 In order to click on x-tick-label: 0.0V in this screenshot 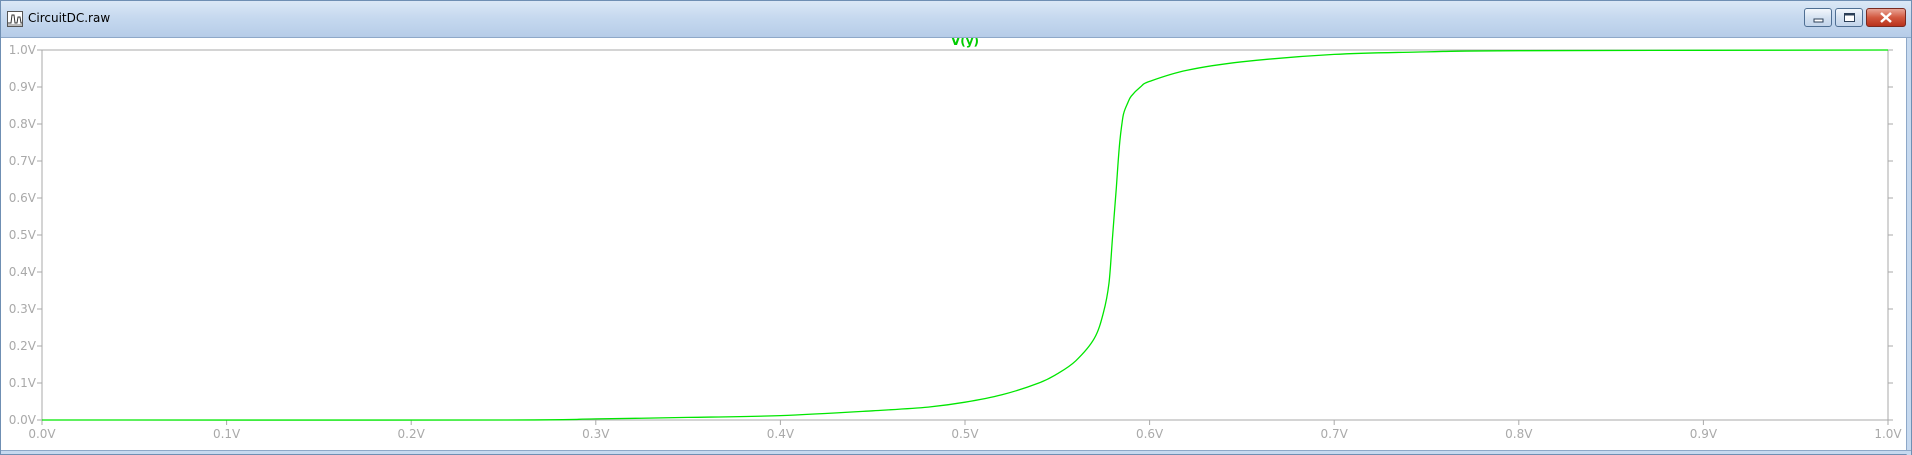, I will do `click(42, 434)`.